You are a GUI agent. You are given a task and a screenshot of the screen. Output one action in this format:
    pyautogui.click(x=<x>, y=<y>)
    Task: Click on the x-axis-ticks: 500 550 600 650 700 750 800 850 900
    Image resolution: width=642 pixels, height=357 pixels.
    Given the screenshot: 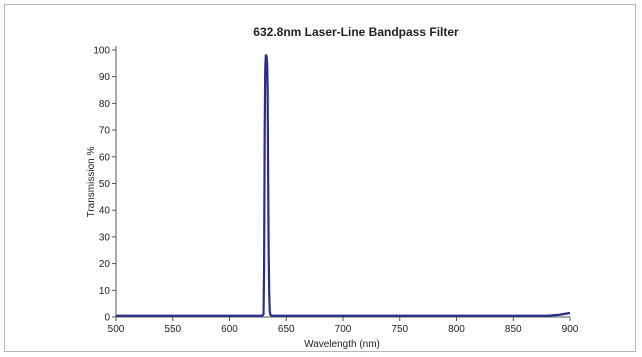 What is the action you would take?
    pyautogui.click(x=343, y=326)
    